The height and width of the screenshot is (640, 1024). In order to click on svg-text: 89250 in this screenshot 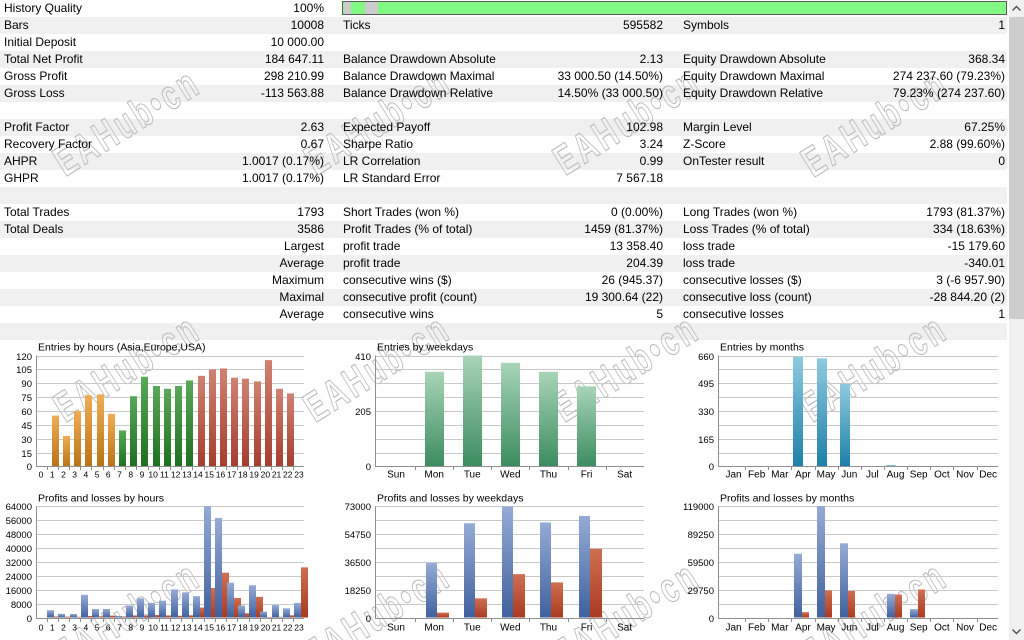, I will do `click(701, 535)`.